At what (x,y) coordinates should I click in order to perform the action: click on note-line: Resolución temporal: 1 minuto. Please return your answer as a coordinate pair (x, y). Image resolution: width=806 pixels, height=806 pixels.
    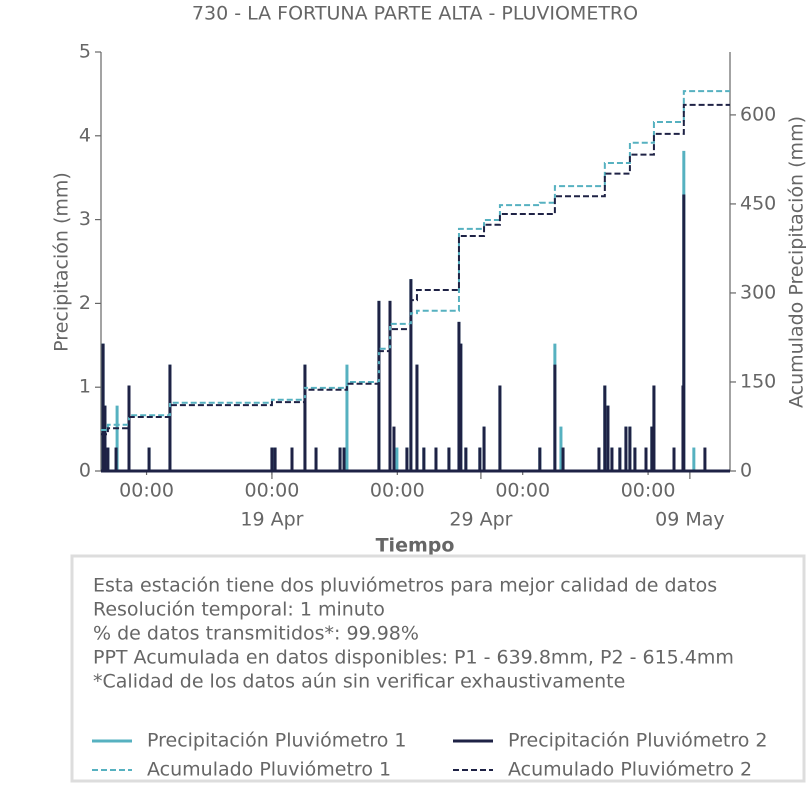
    Looking at the image, I should click on (239, 610).